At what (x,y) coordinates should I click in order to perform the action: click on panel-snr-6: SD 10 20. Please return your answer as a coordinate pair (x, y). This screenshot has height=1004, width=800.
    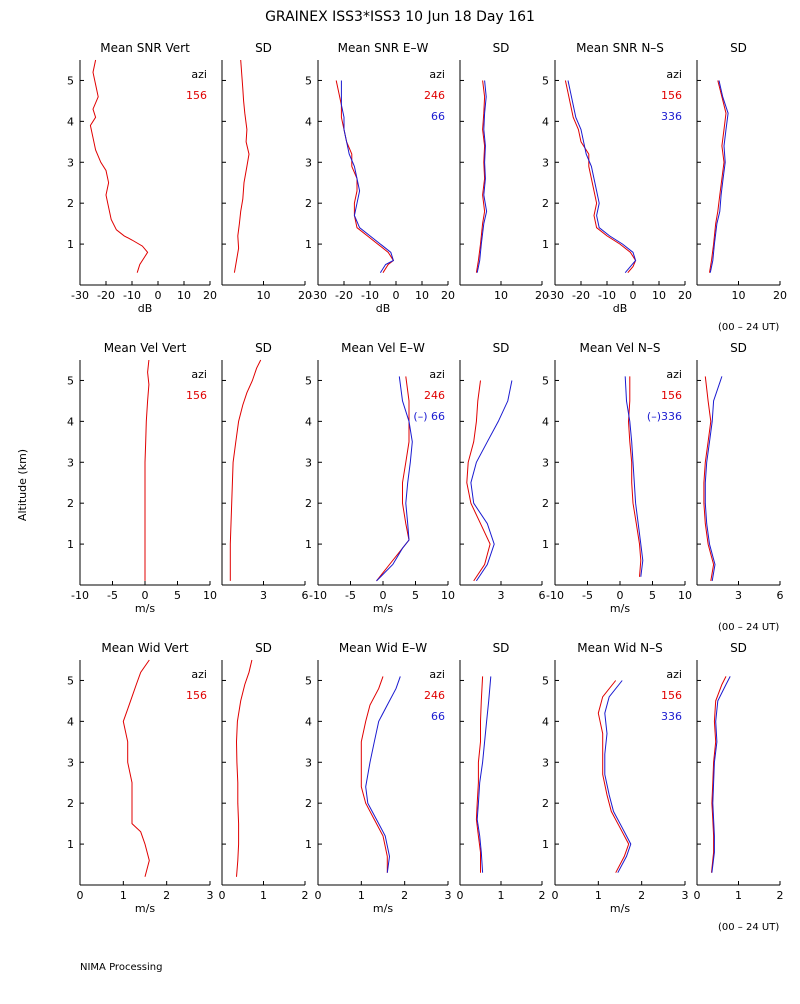
    Looking at the image, I should click on (741, 171).